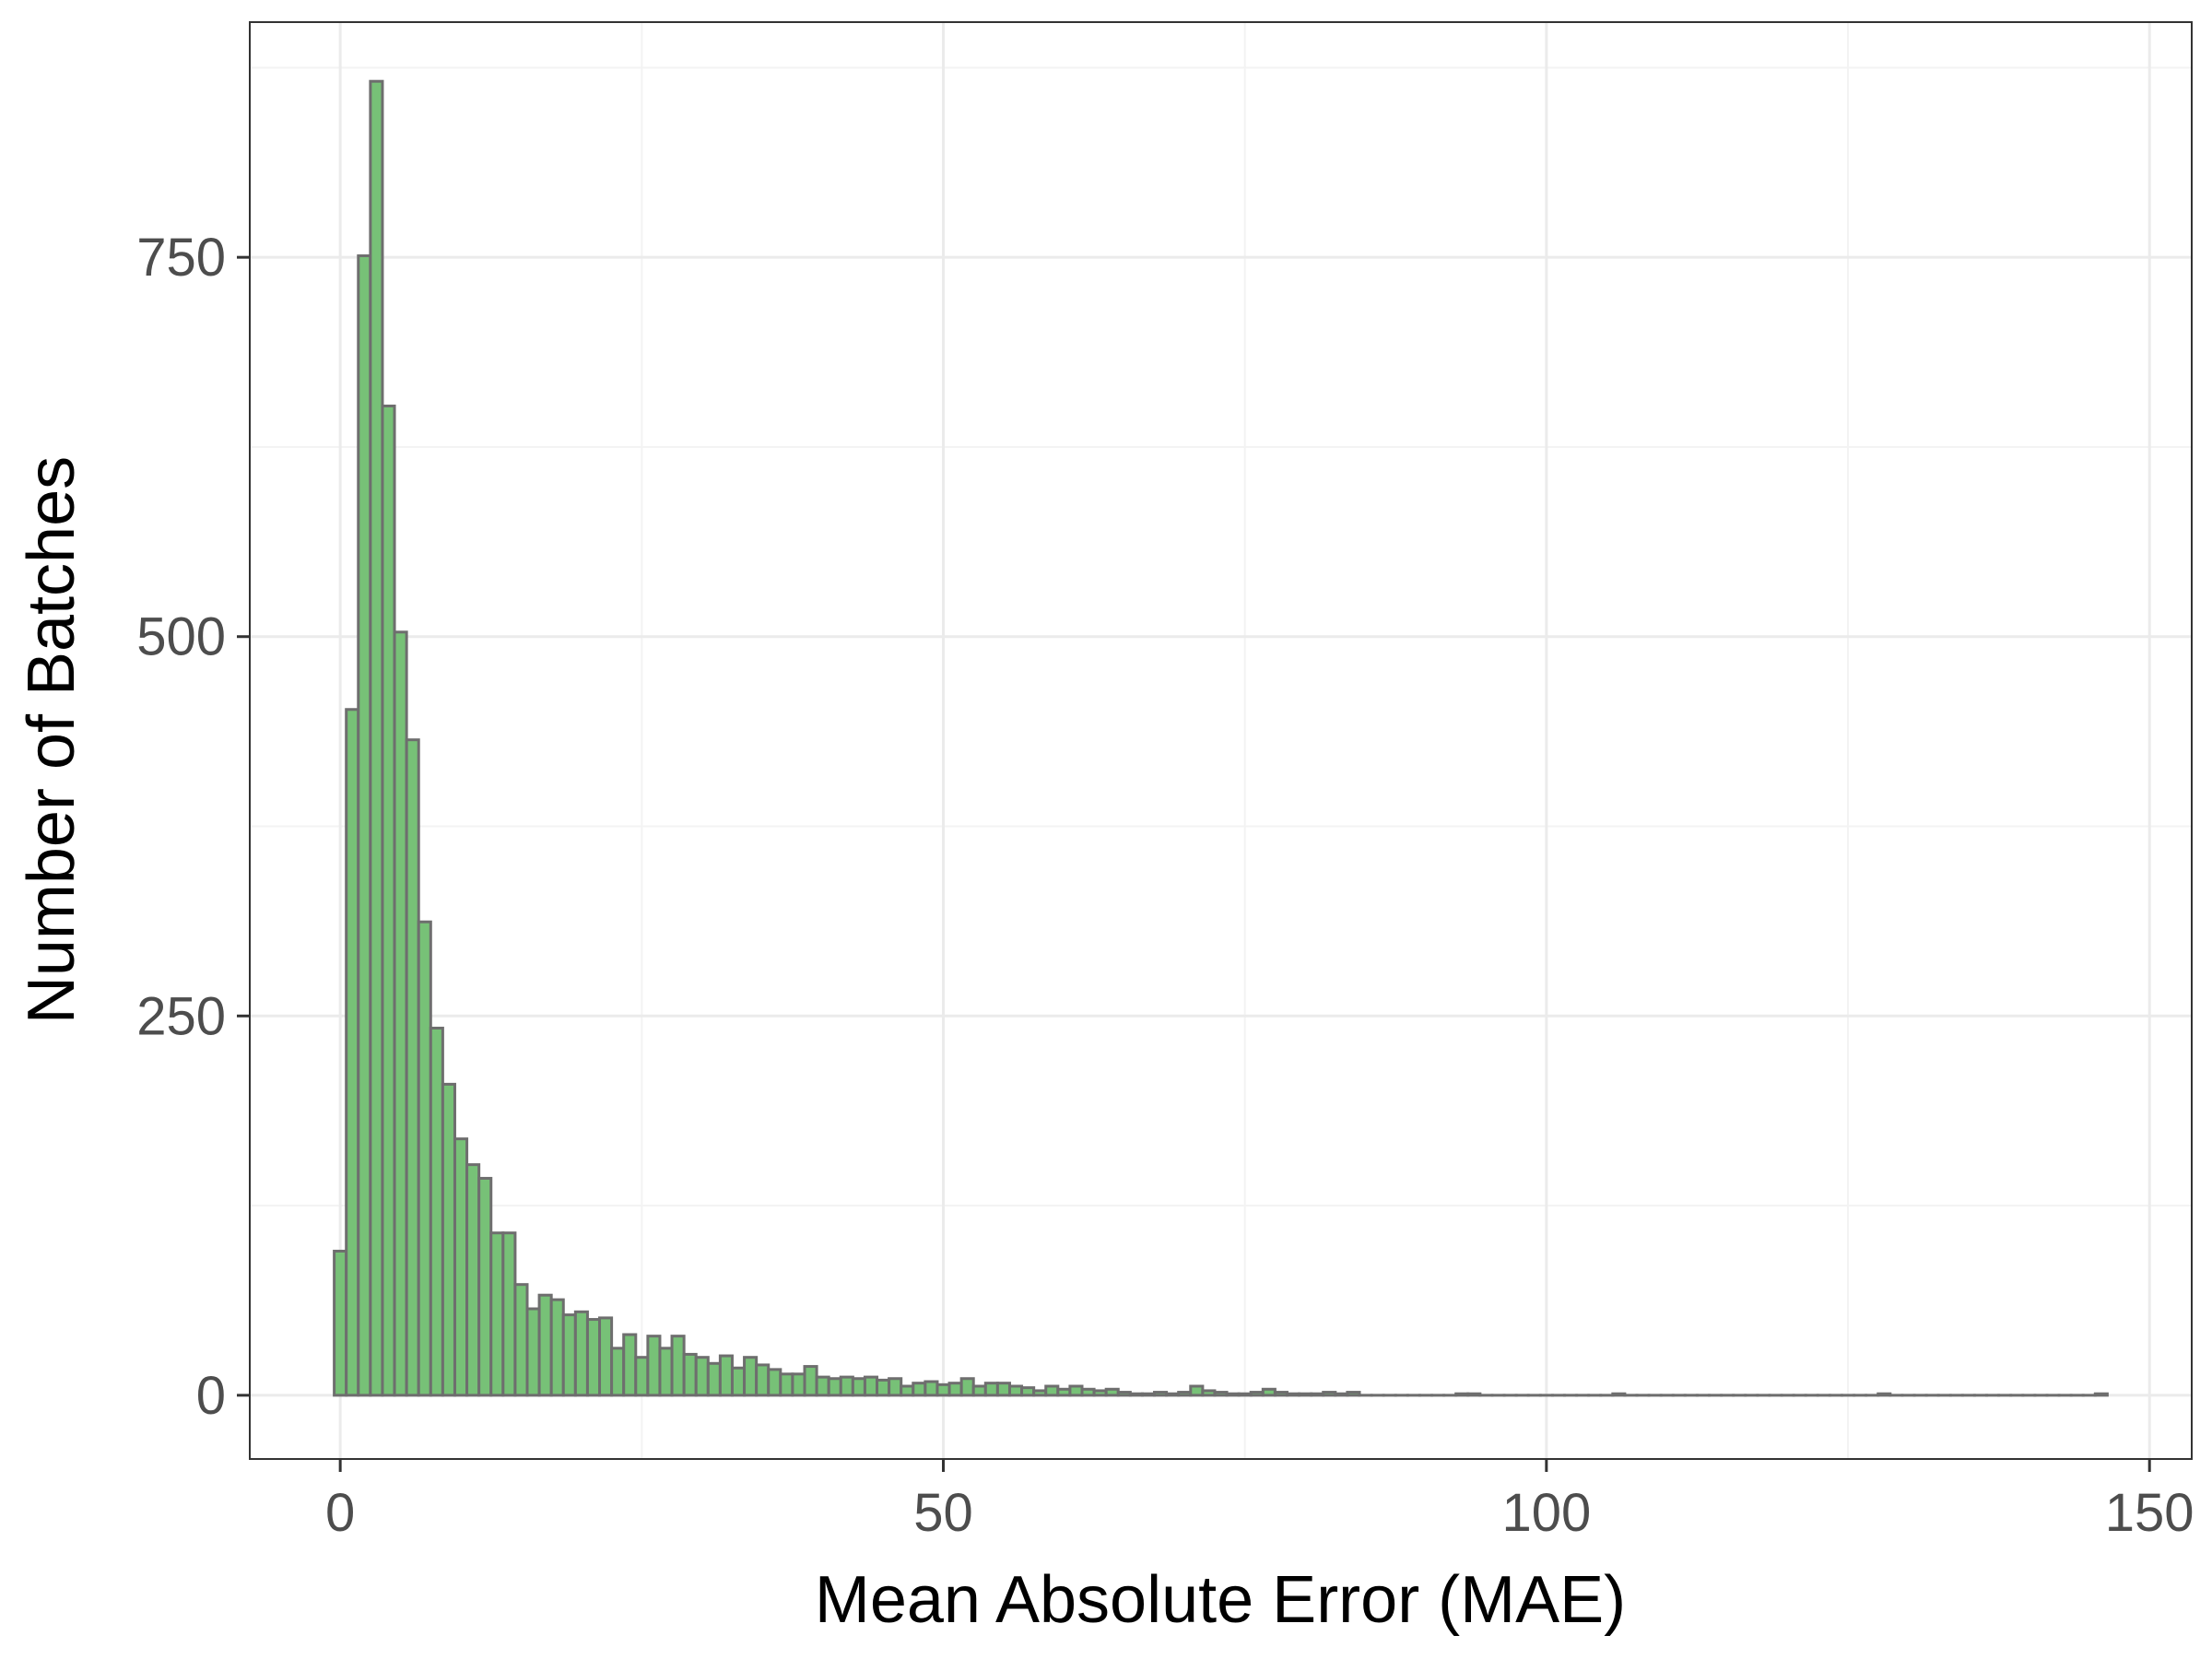  What do you see at coordinates (211, 1396) in the screenshot?
I see `y-tick-label: 0` at bounding box center [211, 1396].